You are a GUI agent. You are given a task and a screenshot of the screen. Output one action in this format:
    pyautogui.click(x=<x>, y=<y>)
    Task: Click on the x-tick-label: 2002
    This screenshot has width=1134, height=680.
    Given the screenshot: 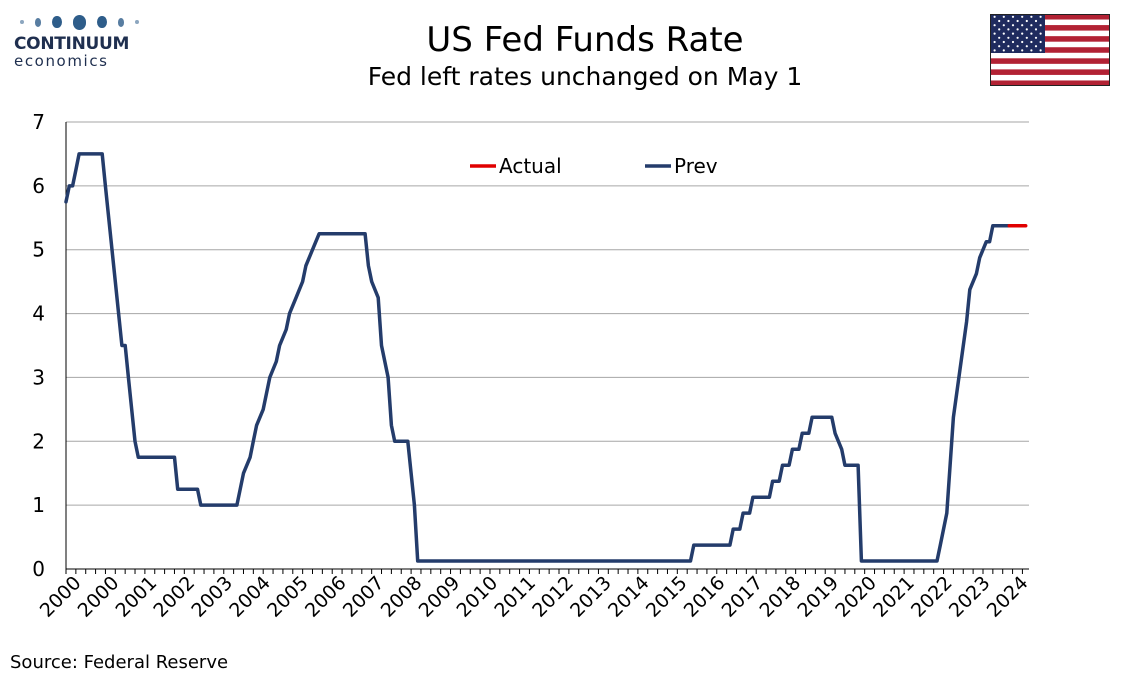 What is the action you would take?
    pyautogui.click(x=174, y=597)
    